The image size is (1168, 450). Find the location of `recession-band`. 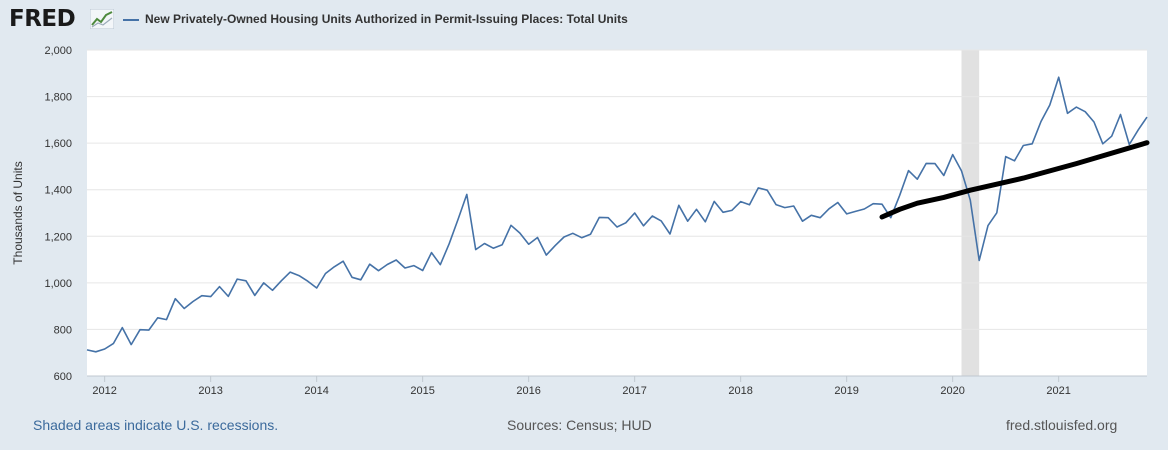

recession-band is located at coordinates (970, 213).